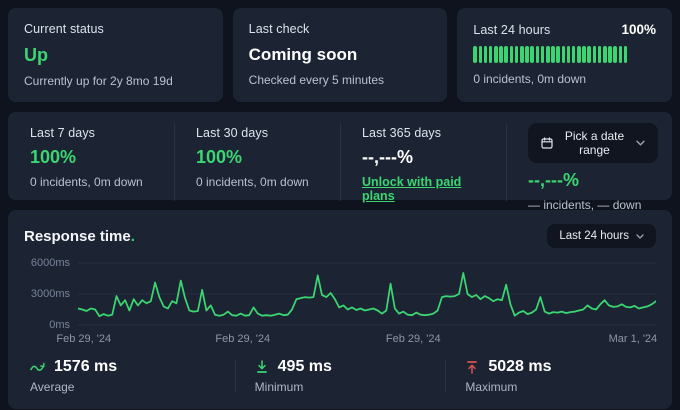 The height and width of the screenshot is (410, 680). What do you see at coordinates (86, 182) in the screenshot?
I see `range-7d-subtitle: 0 incidents, 0m down` at bounding box center [86, 182].